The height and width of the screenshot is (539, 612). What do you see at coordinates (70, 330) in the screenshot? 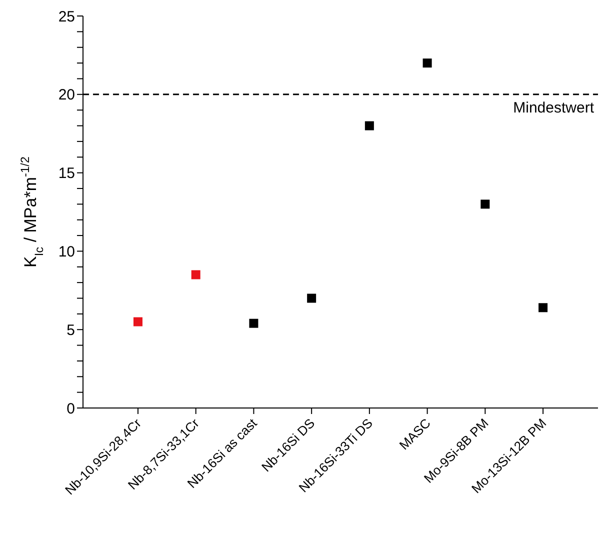
I see `y-tick-label: 5` at bounding box center [70, 330].